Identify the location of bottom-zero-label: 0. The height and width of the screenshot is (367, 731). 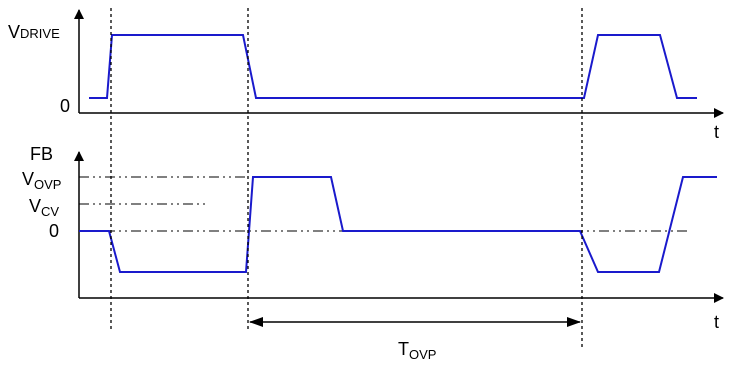
(54, 231).